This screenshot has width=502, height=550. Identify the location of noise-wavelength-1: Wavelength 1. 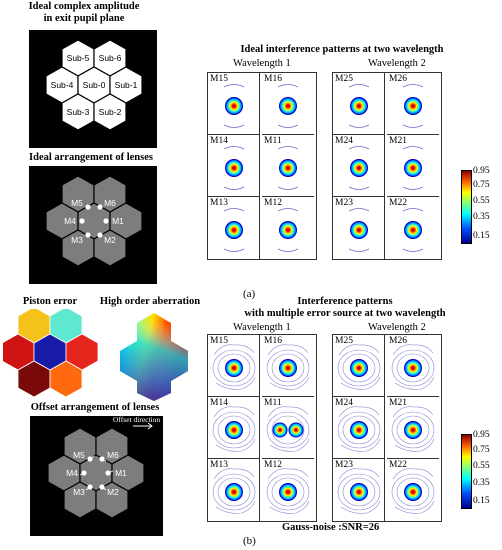
(262, 327).